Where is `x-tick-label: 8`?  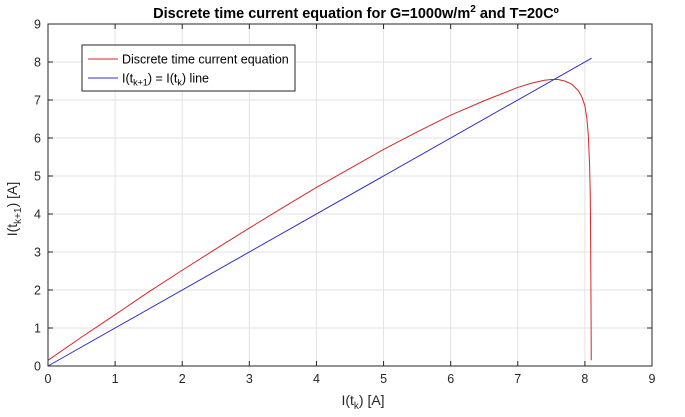
x-tick-label: 8 is located at coordinates (584, 379).